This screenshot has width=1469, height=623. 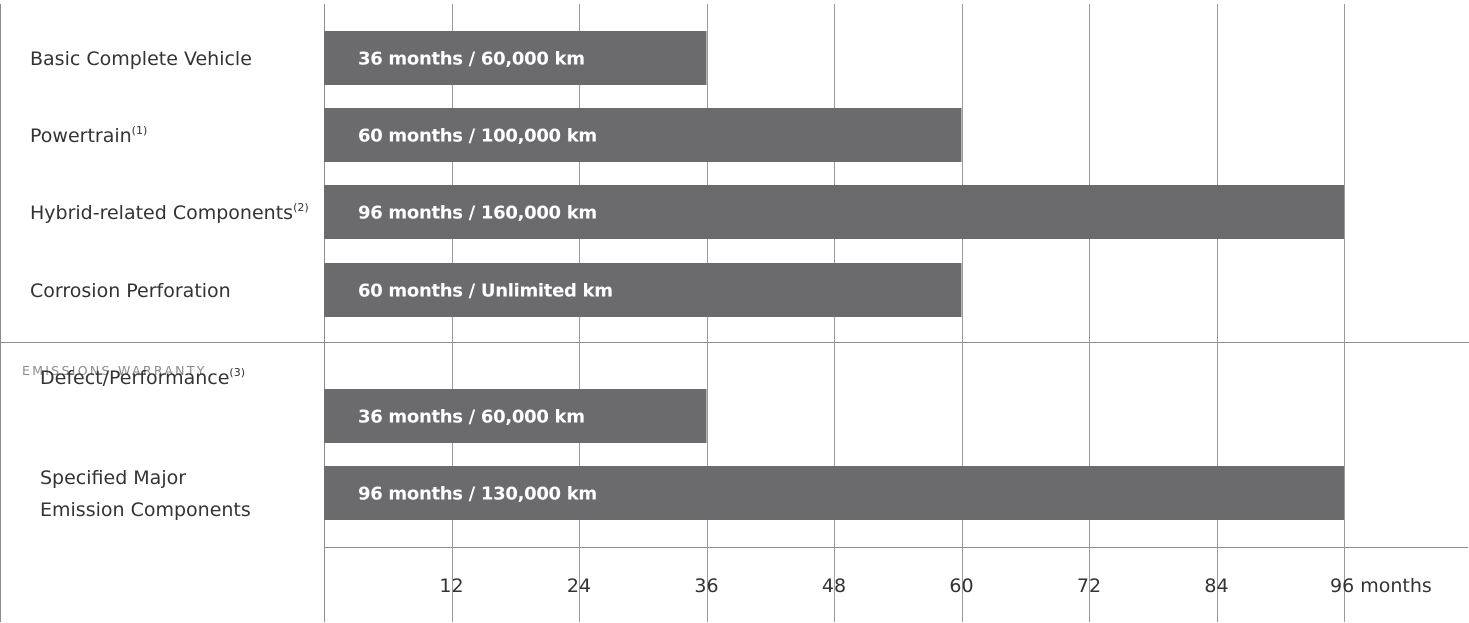 What do you see at coordinates (706, 586) in the screenshot?
I see `tick-label: 36` at bounding box center [706, 586].